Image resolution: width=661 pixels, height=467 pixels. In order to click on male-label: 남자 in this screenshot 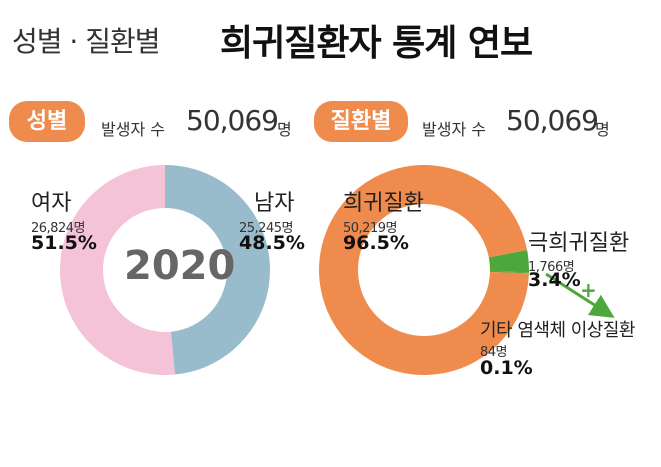, I will do `click(274, 203)`.